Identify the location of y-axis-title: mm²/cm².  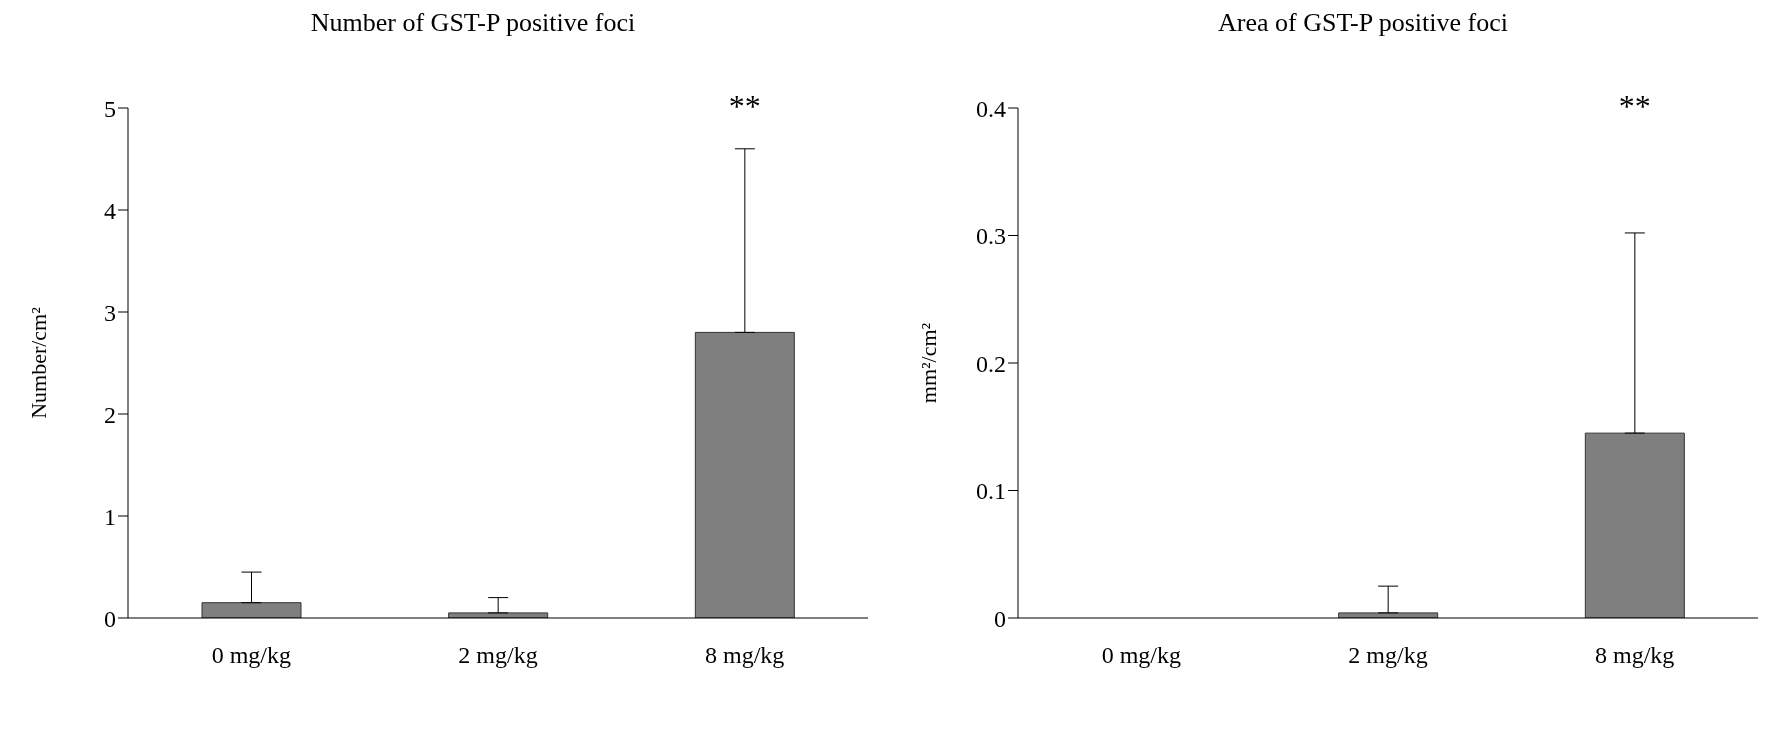
(928, 363).